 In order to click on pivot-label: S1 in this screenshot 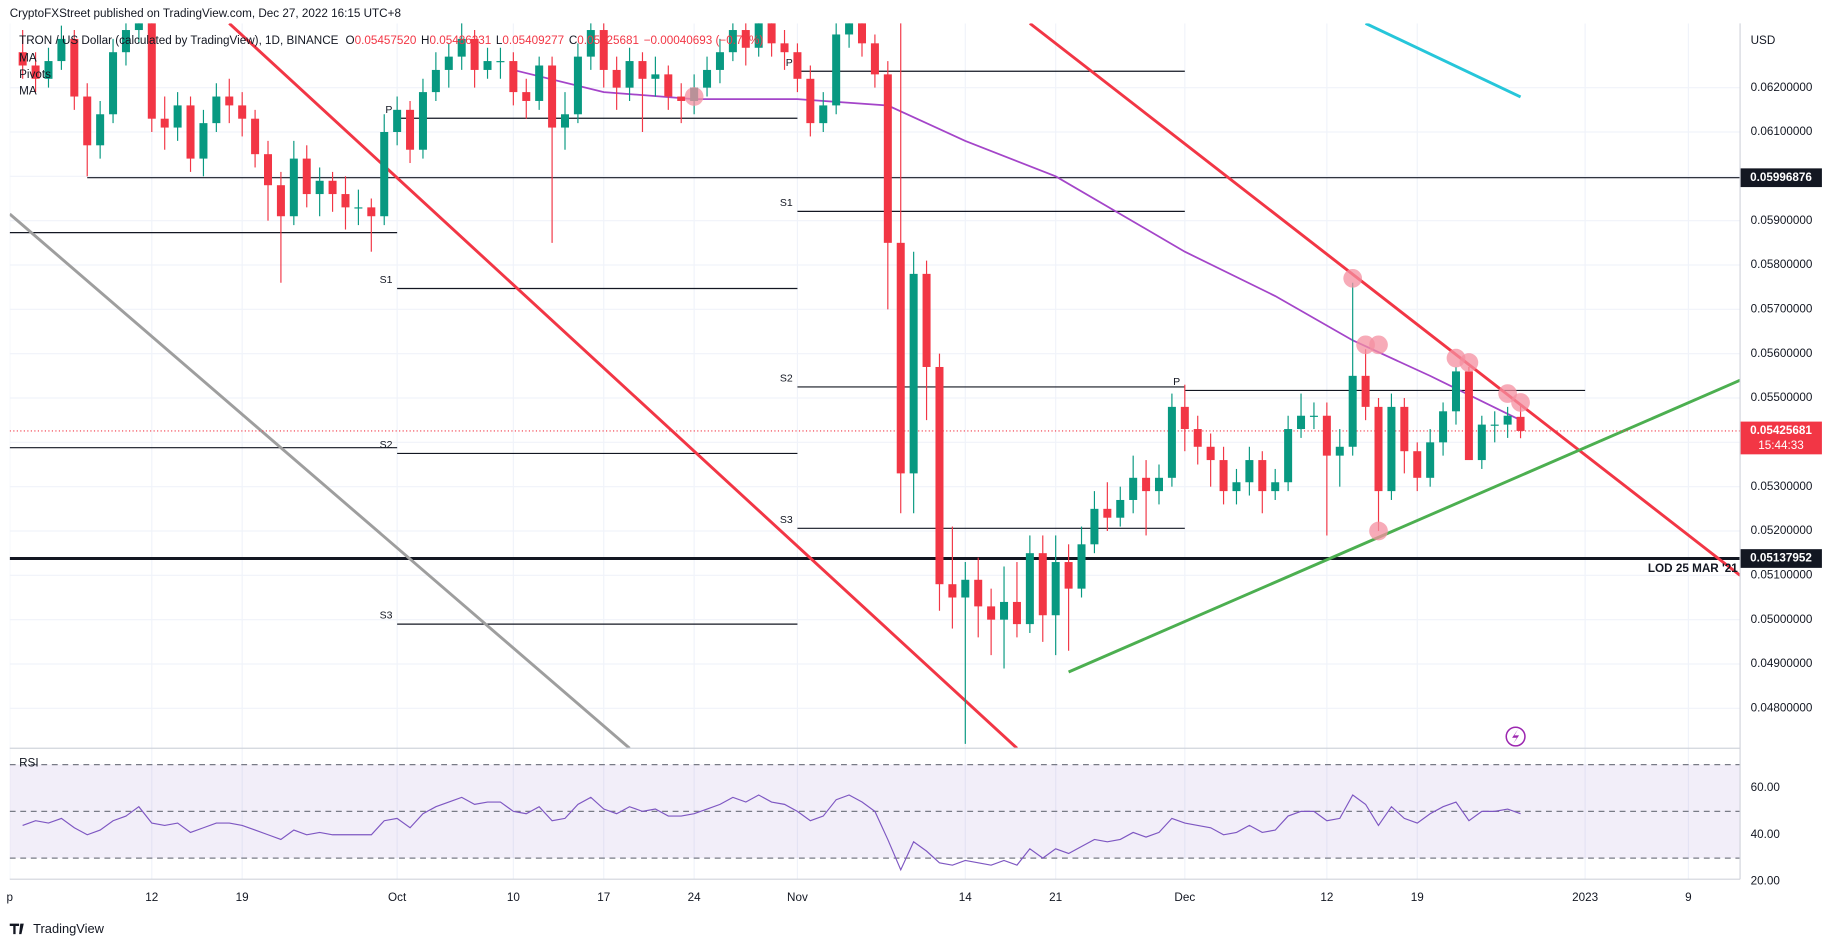, I will do `click(386, 280)`.